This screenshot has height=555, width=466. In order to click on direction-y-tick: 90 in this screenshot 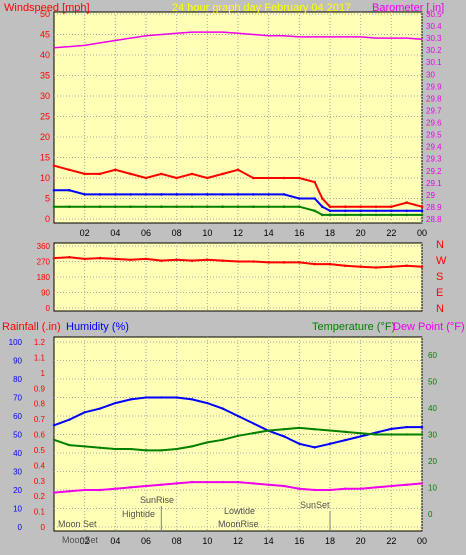, I will do `click(45, 293)`.